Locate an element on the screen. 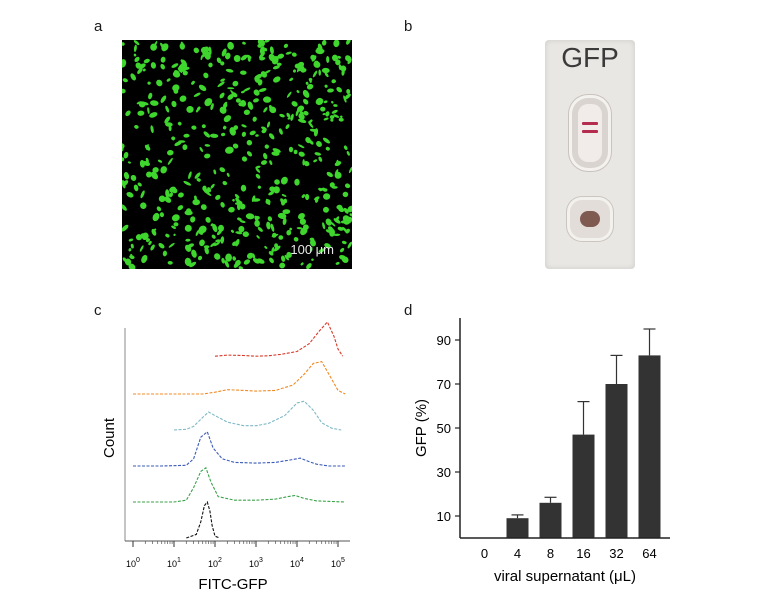  x-tick-label: 10¹ is located at coordinates (174, 563).